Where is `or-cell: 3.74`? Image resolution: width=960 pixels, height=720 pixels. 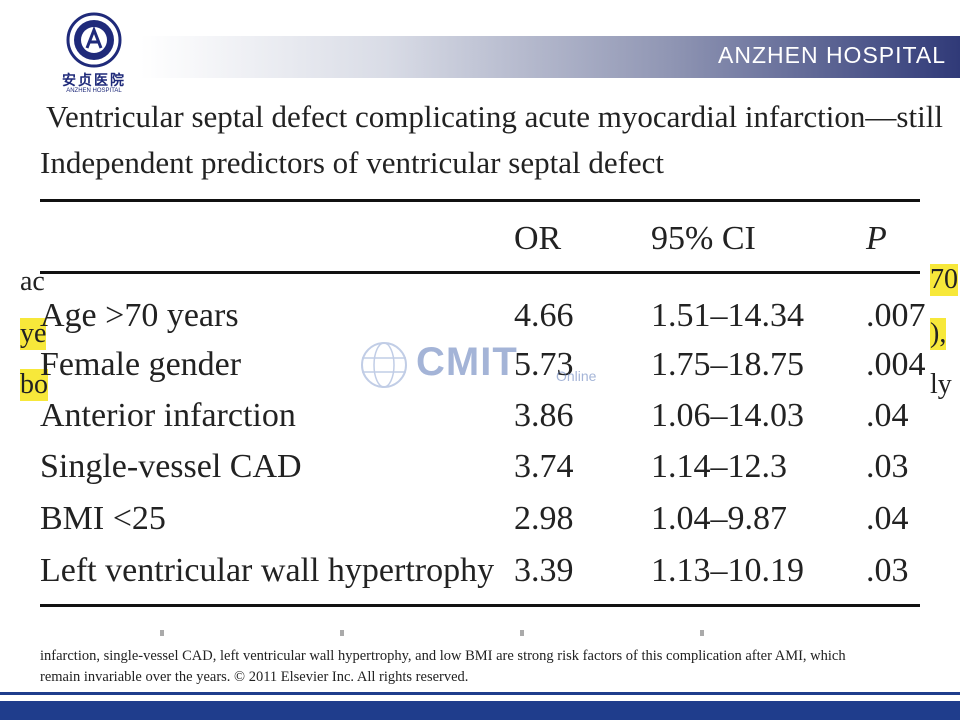 or-cell: 3.74 is located at coordinates (544, 466).